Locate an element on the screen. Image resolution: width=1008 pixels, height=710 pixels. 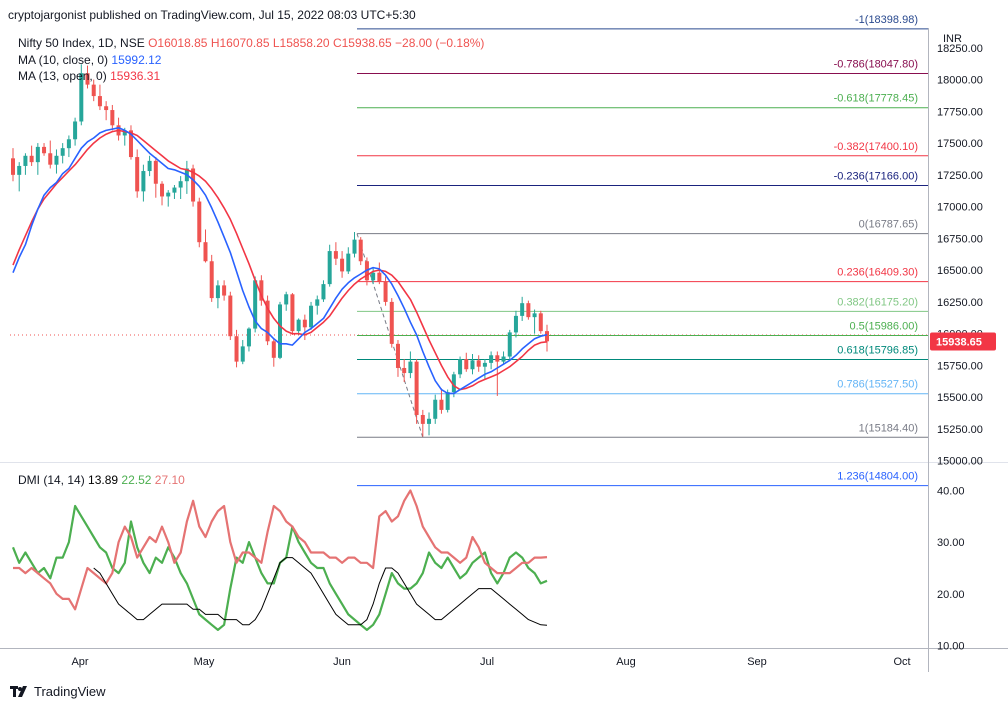
dmi-tick-label: 20.00 is located at coordinates (951, 595).